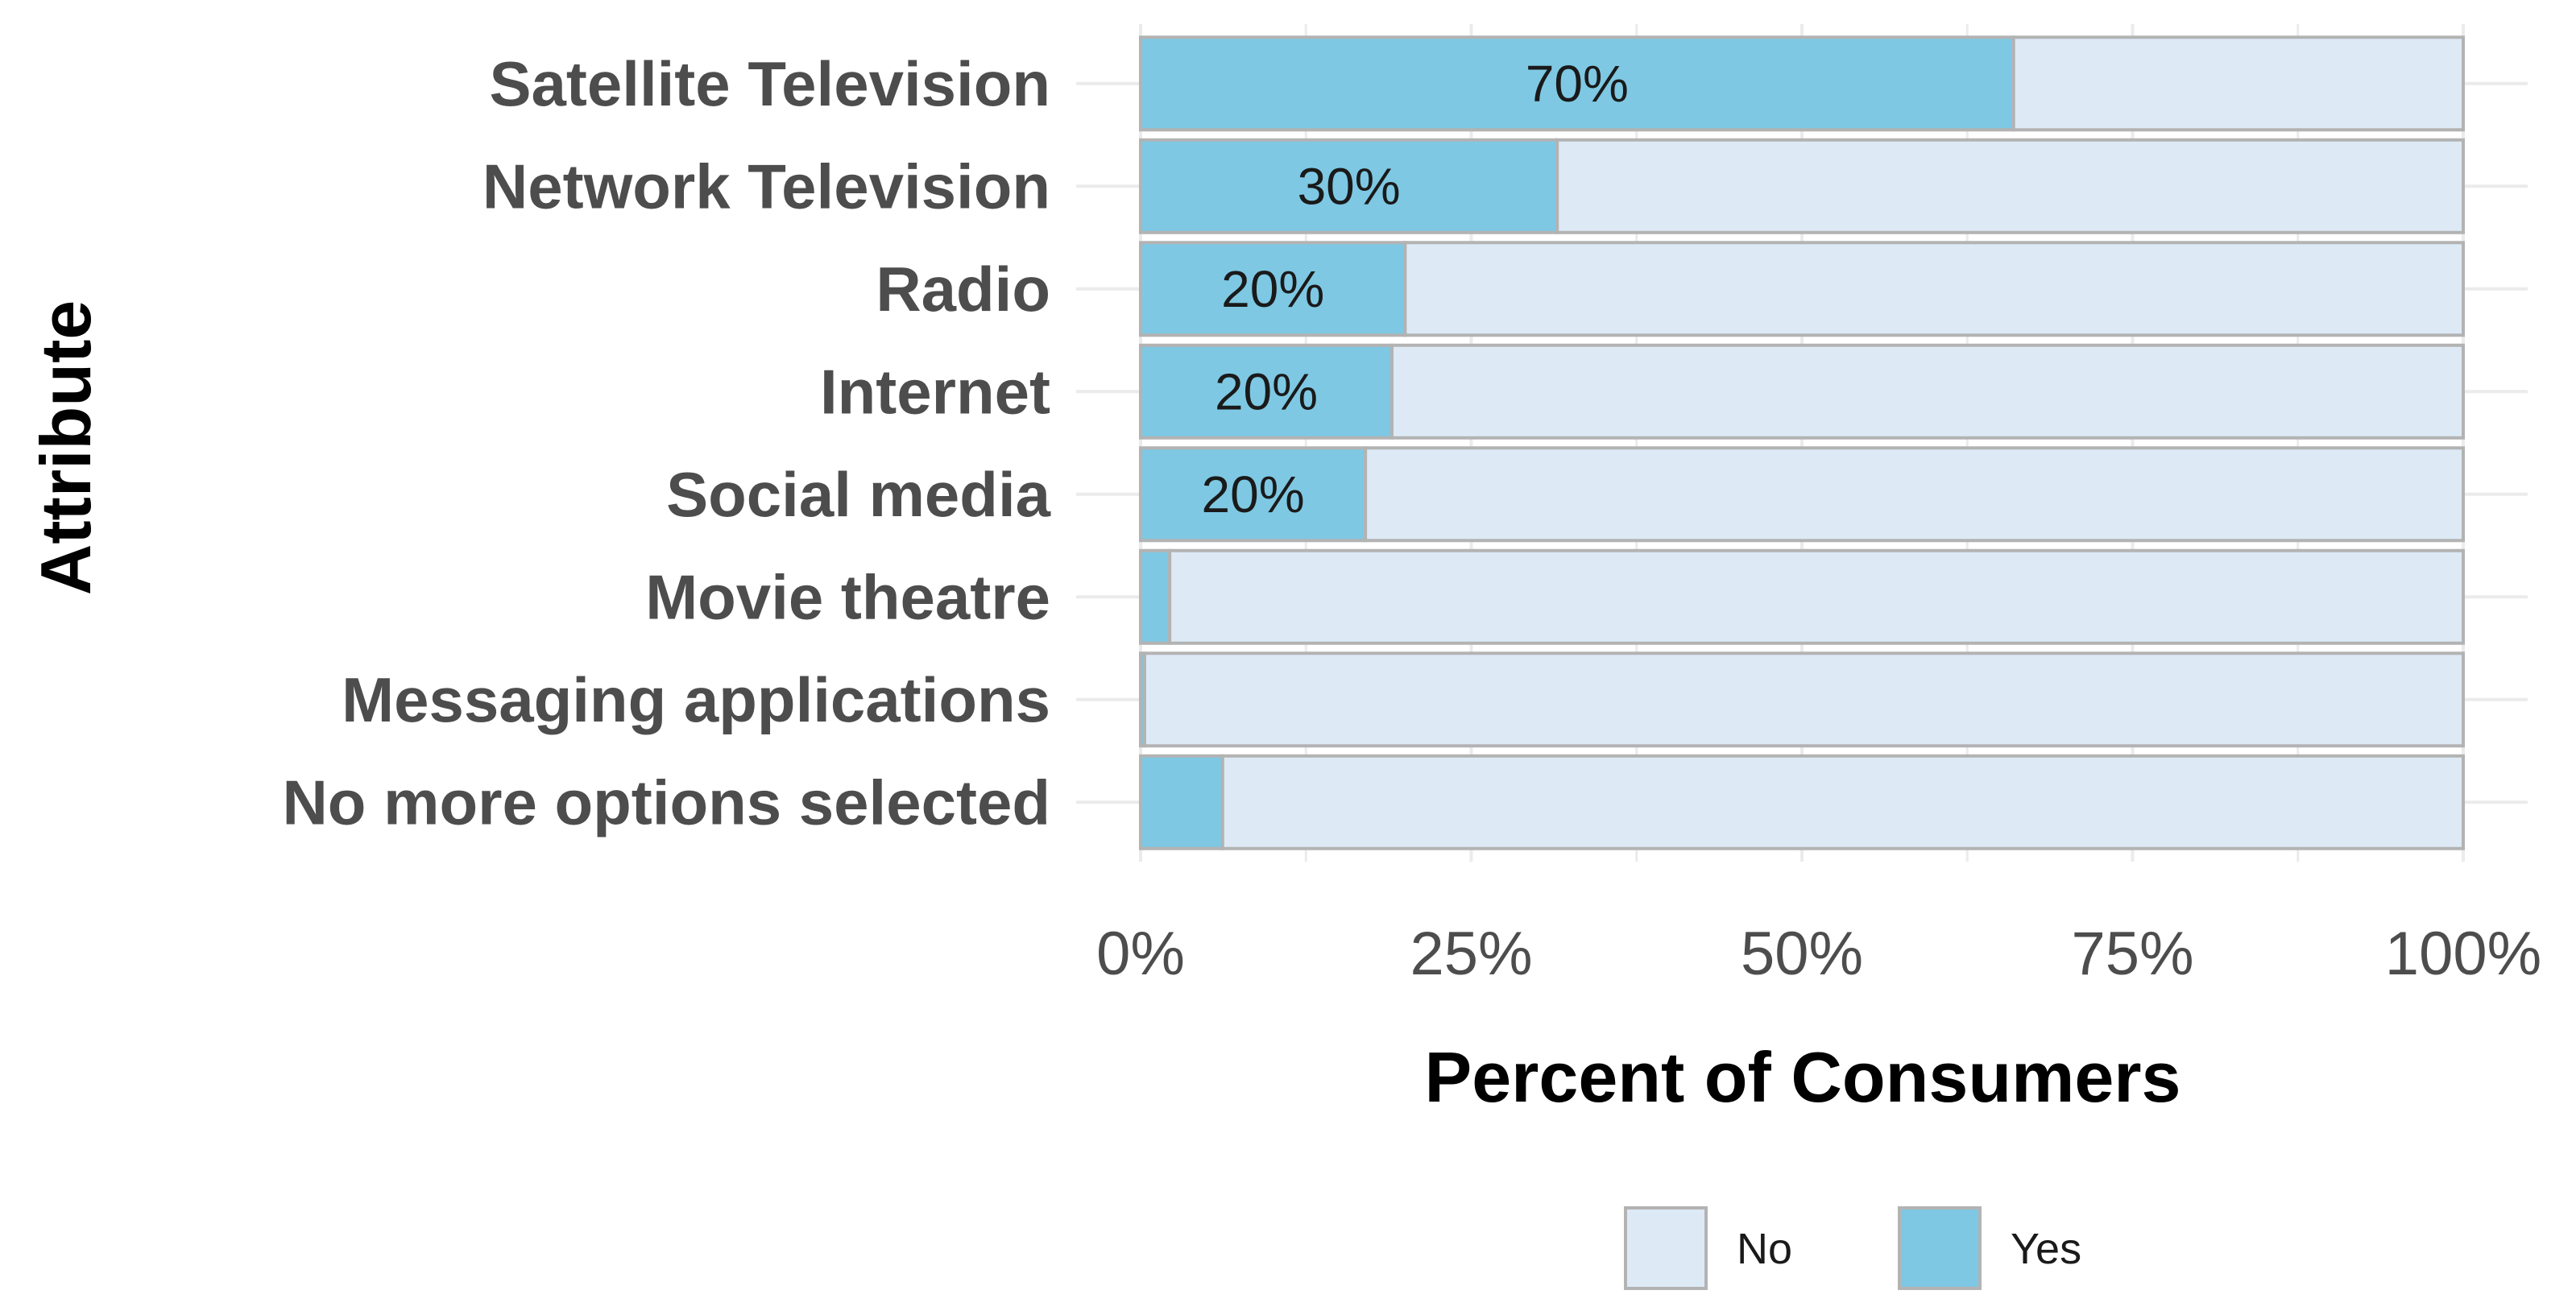  What do you see at coordinates (935, 391) in the screenshot?
I see `category-label: Internet` at bounding box center [935, 391].